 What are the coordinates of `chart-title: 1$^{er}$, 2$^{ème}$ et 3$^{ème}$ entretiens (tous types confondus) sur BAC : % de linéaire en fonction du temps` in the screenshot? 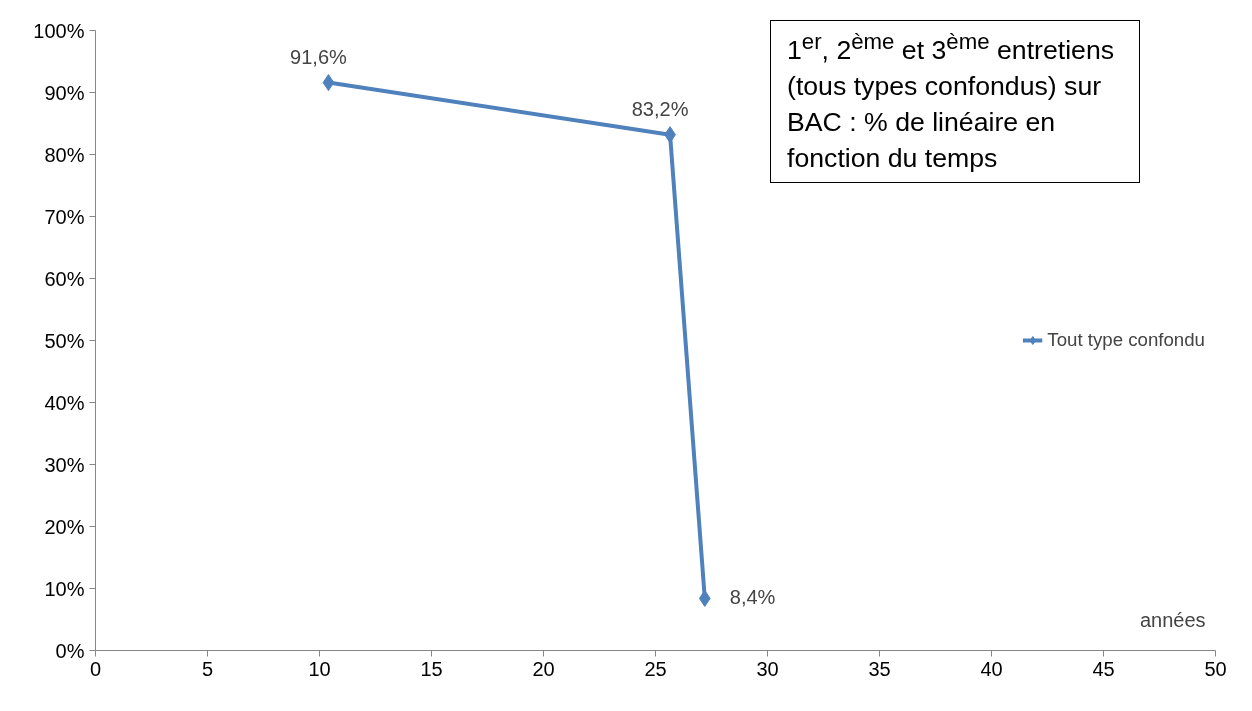 It's located at (951, 101).